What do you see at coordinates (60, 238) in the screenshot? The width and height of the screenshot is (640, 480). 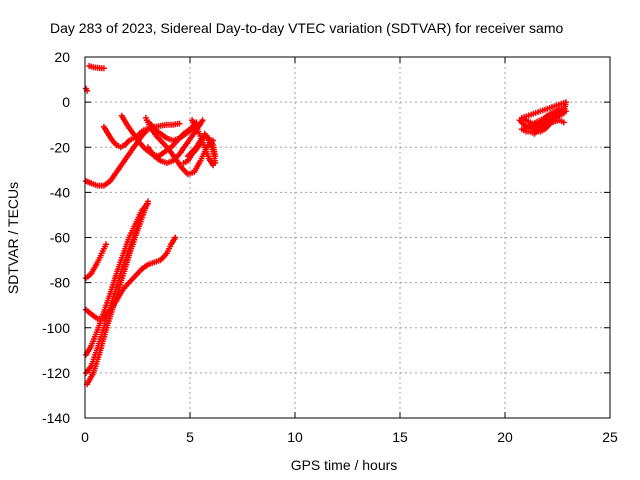 I see `y-tick-label: -60` at bounding box center [60, 238].